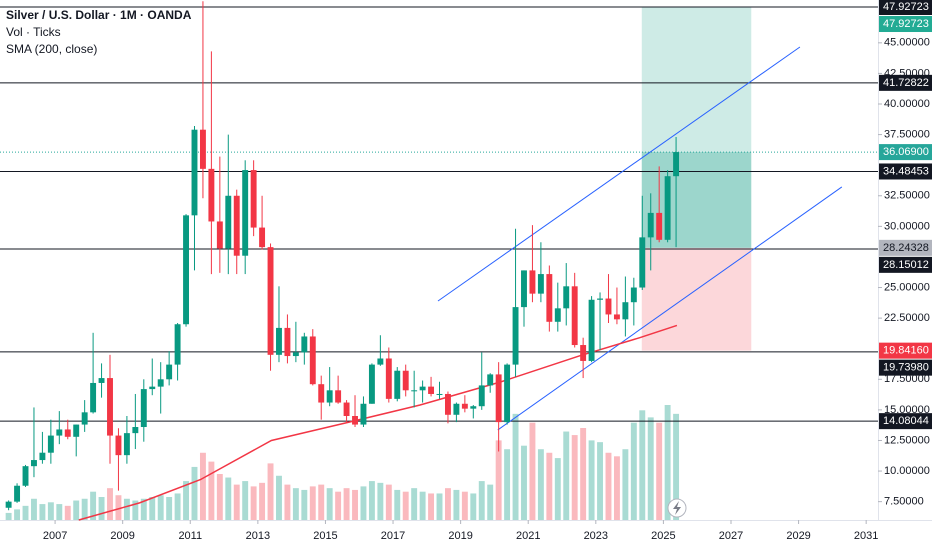 The image size is (932, 550). Describe the element at coordinates (393, 536) in the screenshot. I see `x-tick-label: 2017` at that location.